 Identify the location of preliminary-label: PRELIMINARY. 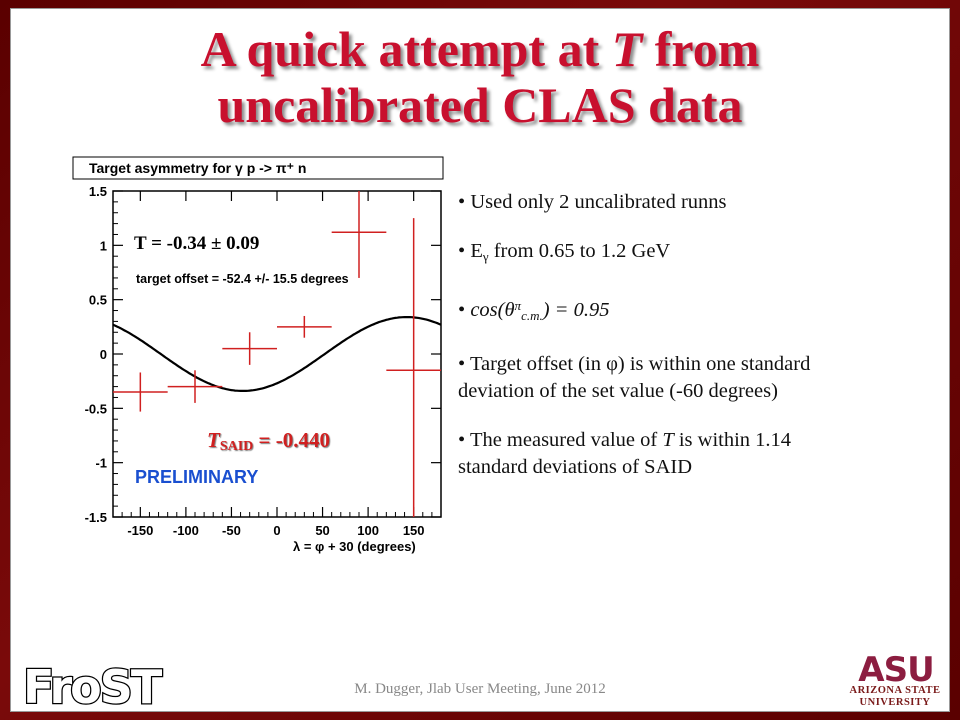
(196, 477).